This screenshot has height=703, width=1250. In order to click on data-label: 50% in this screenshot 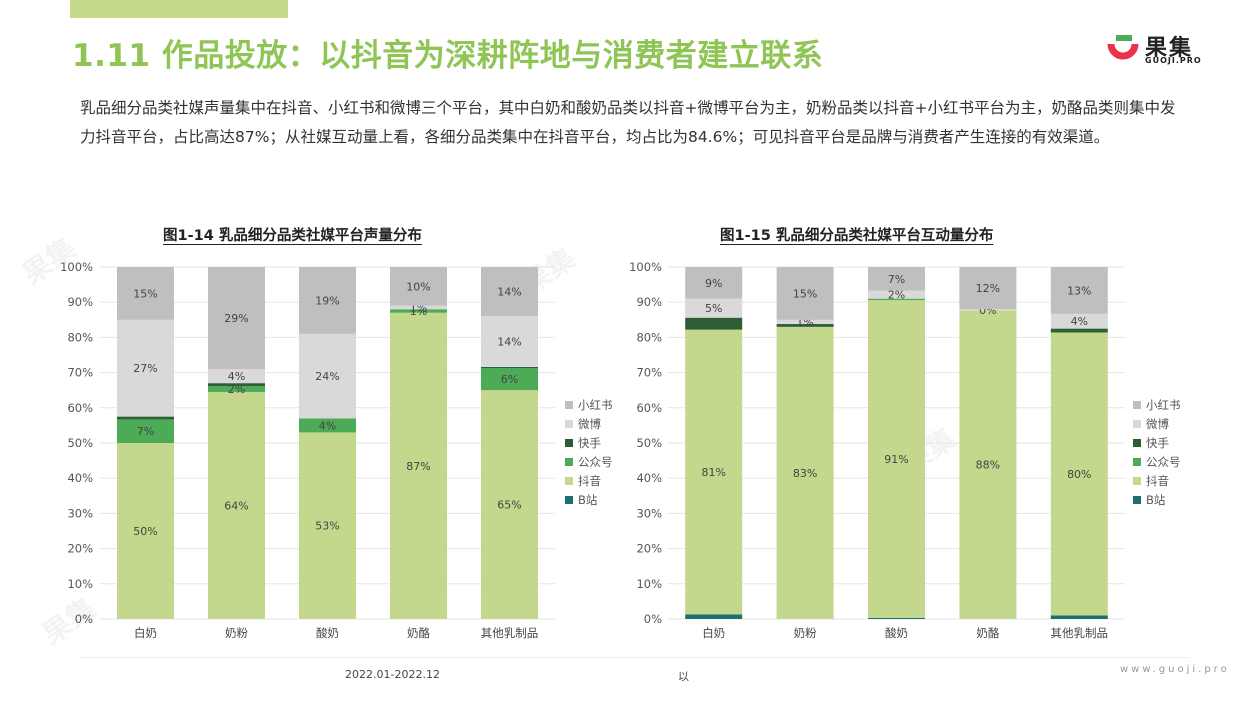, I will do `click(145, 531)`.